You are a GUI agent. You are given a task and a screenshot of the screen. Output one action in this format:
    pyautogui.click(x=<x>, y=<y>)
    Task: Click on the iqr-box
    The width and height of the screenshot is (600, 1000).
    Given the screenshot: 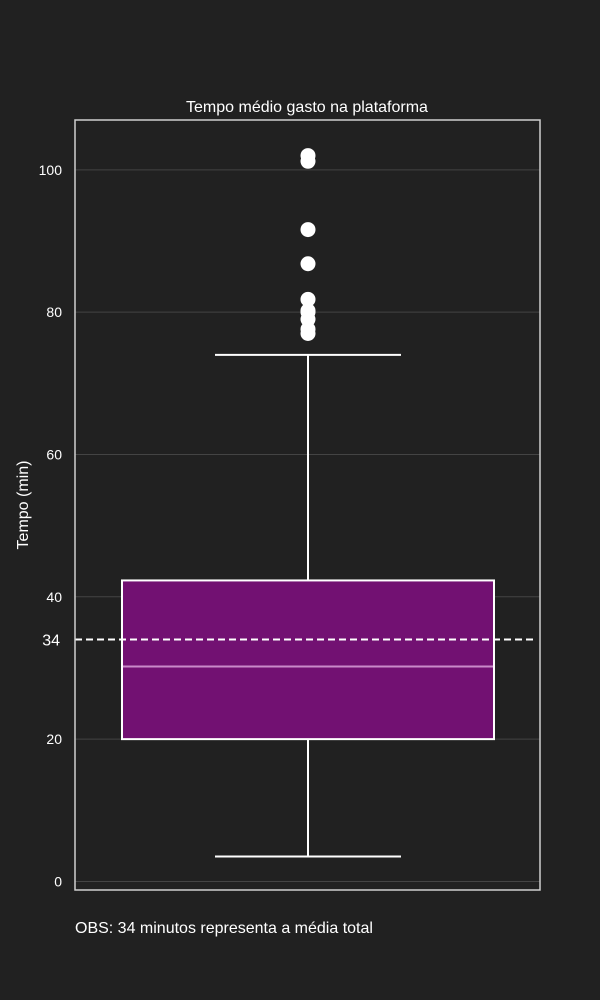 What is the action you would take?
    pyautogui.click(x=308, y=660)
    